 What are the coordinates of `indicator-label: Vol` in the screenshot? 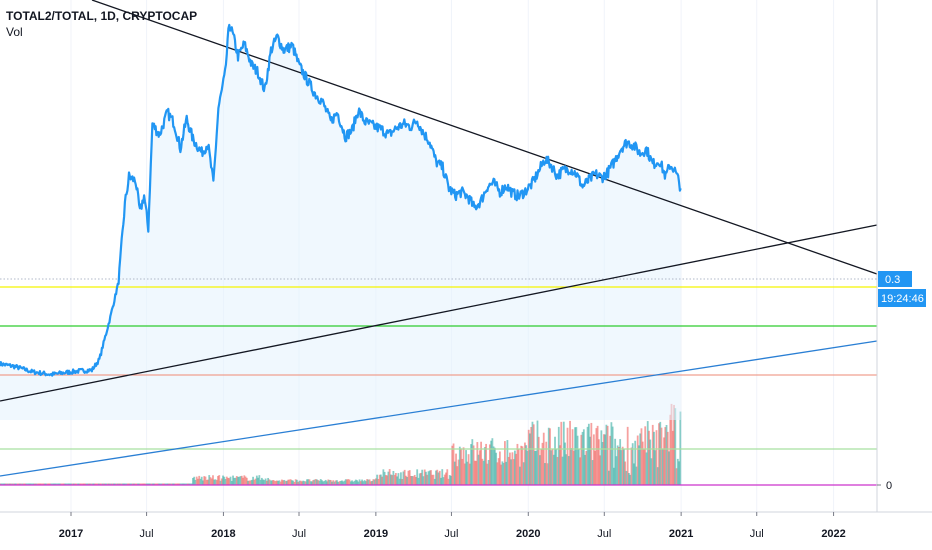 It's located at (14, 32).